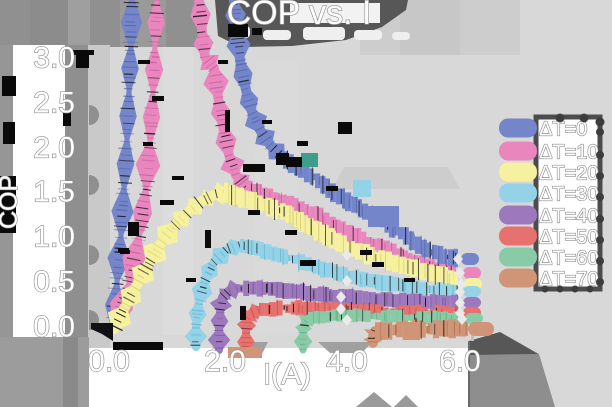 This screenshot has width=612, height=407. I want to click on svg-text: COP, so click(11, 202).